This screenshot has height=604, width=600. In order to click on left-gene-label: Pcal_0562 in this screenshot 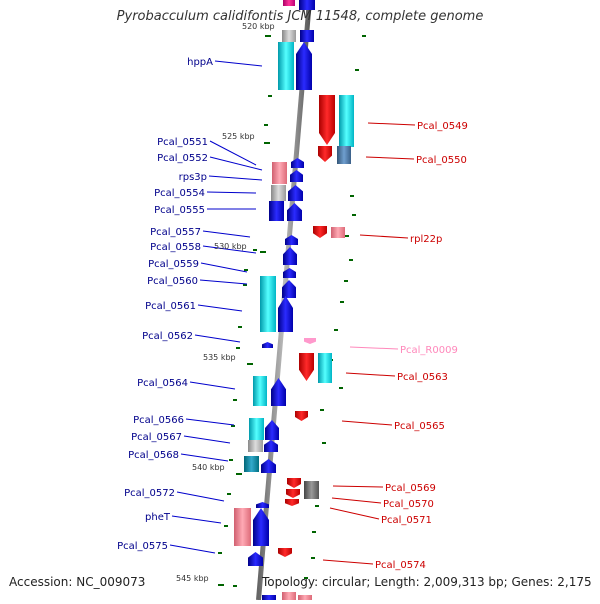, I will do `click(167, 336)`.